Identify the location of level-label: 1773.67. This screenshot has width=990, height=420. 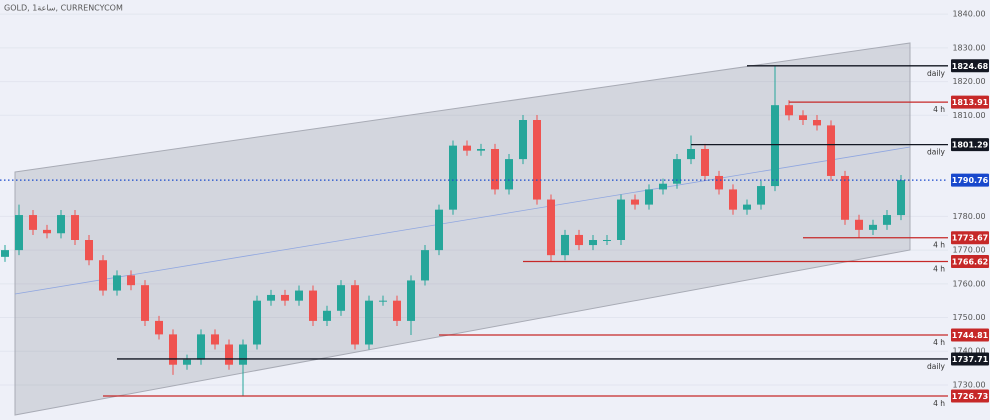
(970, 238).